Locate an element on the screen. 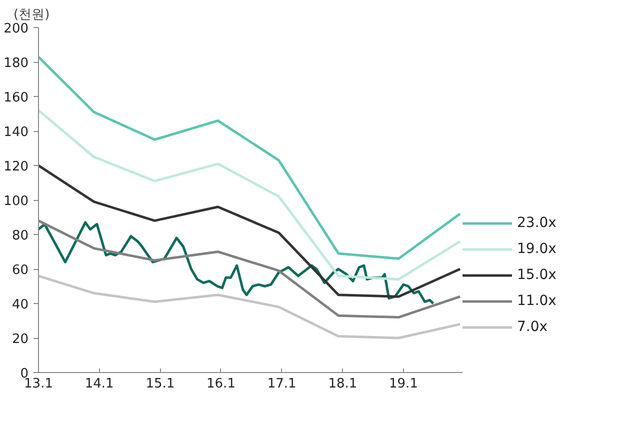  x-tick-label: 19.1 is located at coordinates (403, 384).